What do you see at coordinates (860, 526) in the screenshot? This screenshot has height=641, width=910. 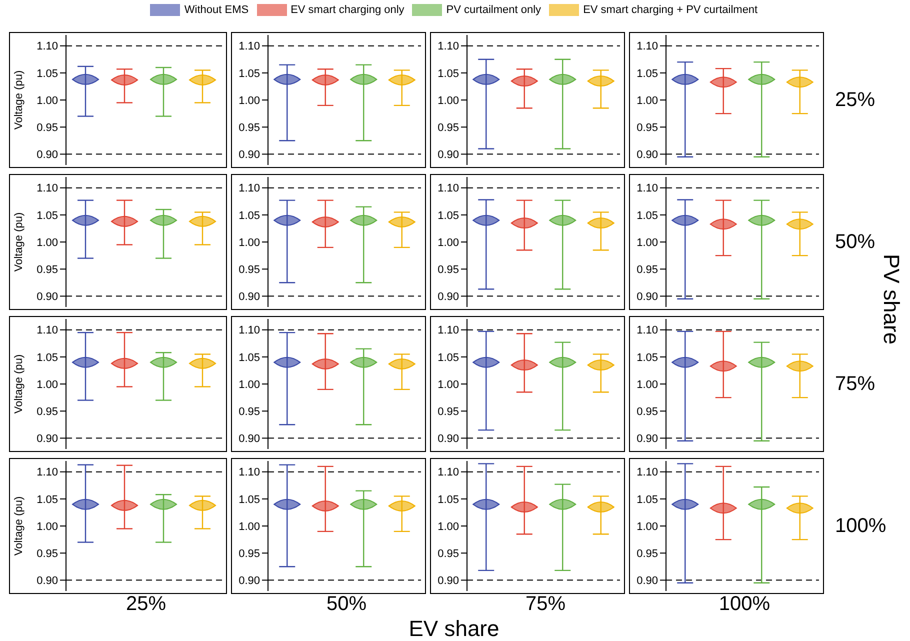 I see `y2-axis-title: 100%` at bounding box center [860, 526].